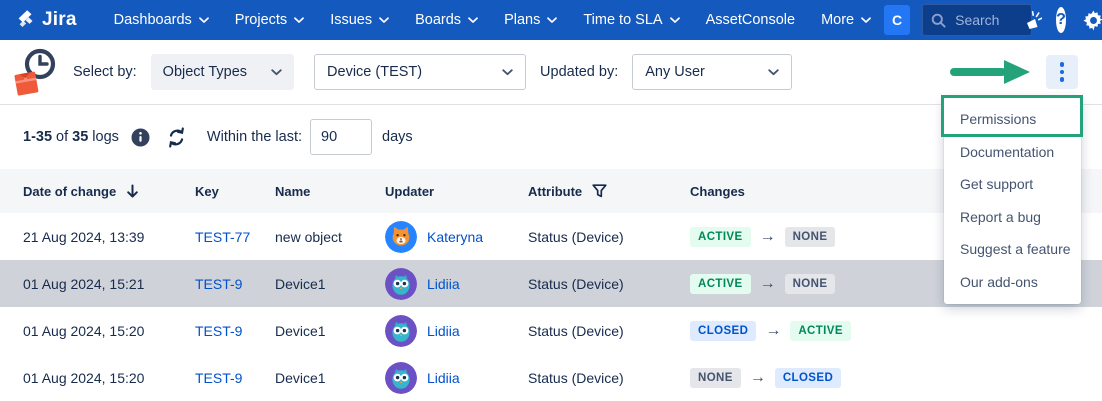 The height and width of the screenshot is (401, 1102). What do you see at coordinates (455, 236) in the screenshot?
I see `cell-updater-link: Kateryna` at bounding box center [455, 236].